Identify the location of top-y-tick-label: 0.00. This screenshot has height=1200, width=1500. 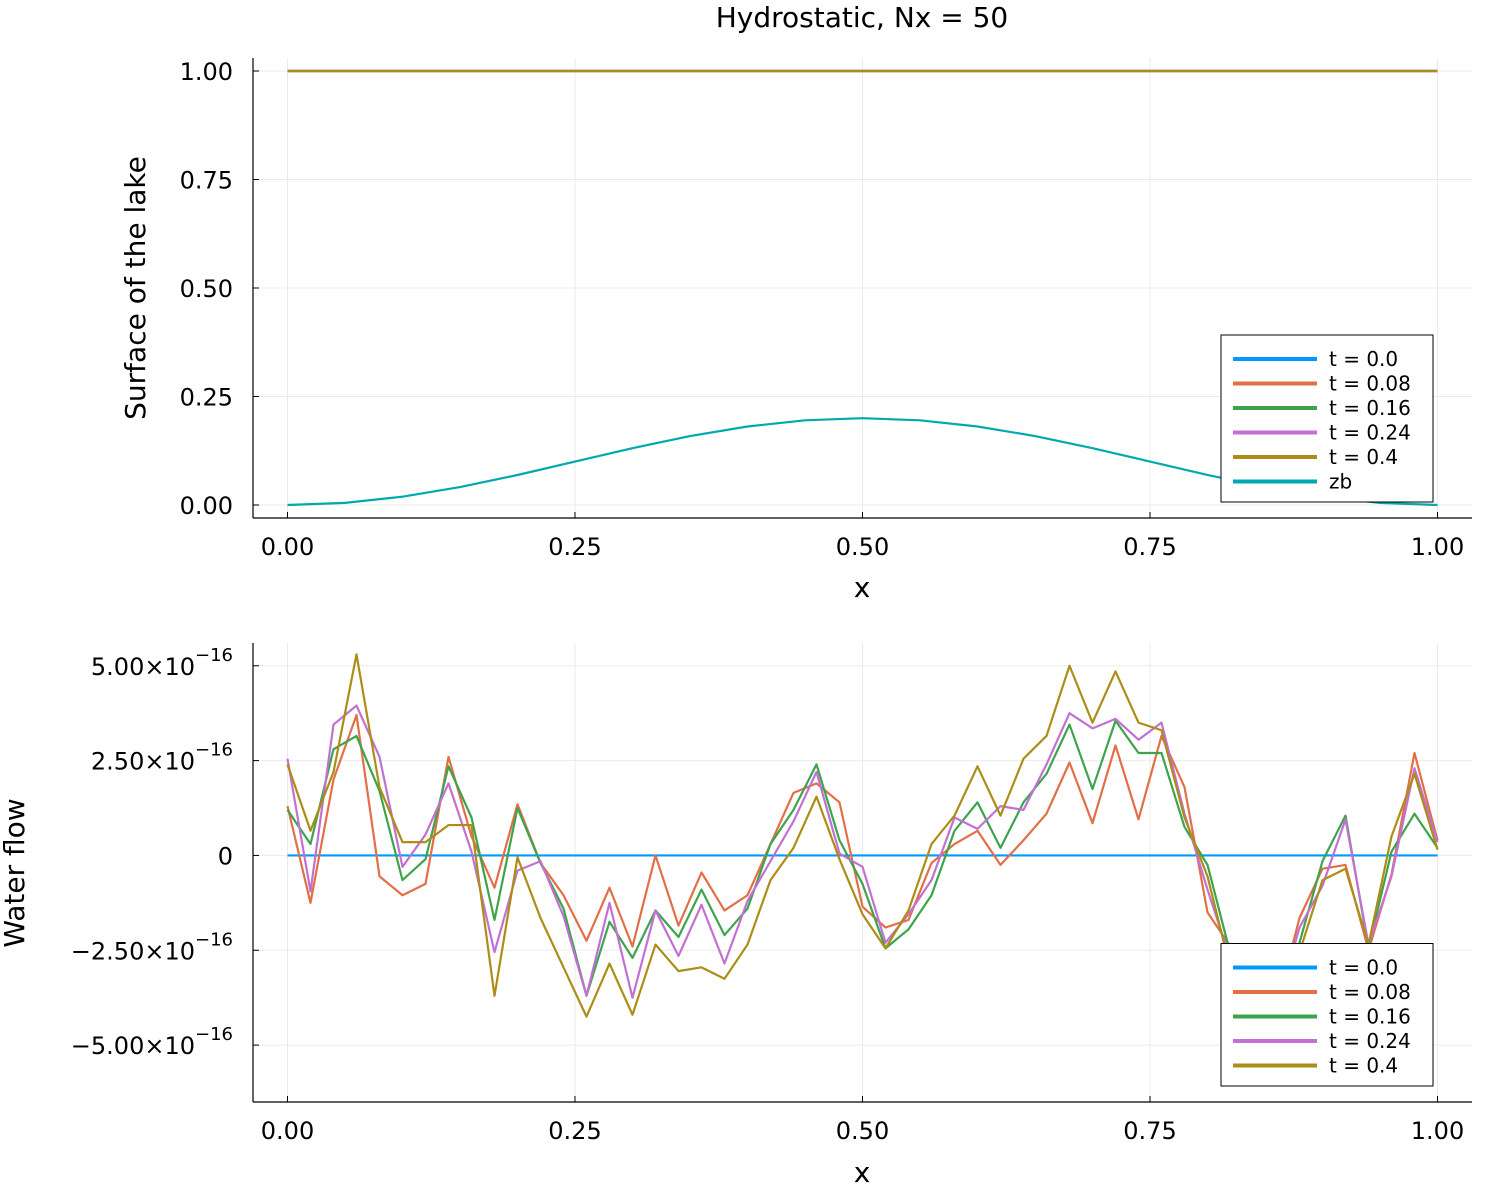
(206, 506).